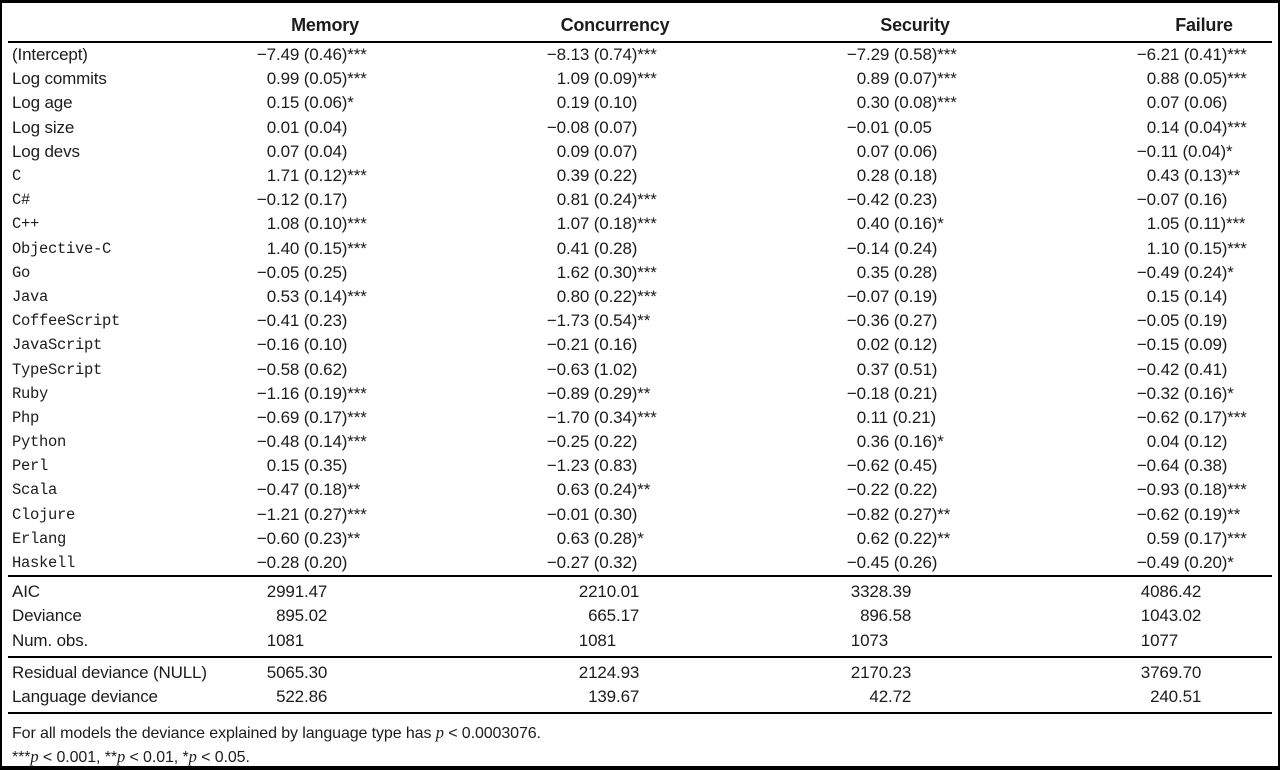 This screenshot has height=770, width=1280. Describe the element at coordinates (1204, 297) in the screenshot. I see `coefficient-cell: 0.15 (0.14)` at that location.